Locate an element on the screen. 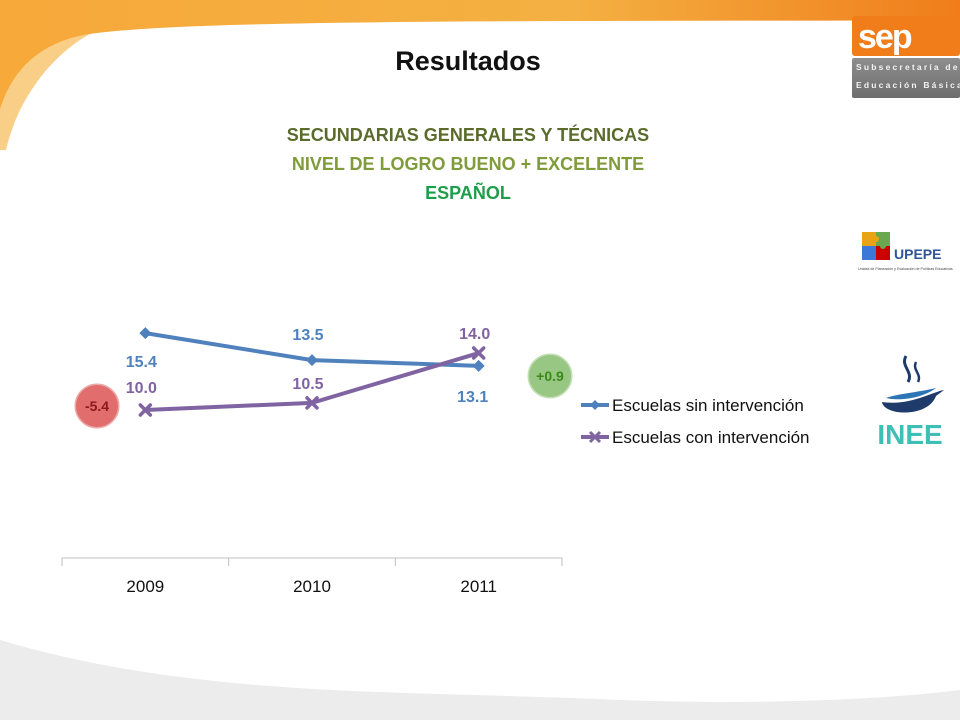 The width and height of the screenshot is (960, 720). sep-logo: sep Subsecretaría de Educación Básica is located at coordinates (906, 57).